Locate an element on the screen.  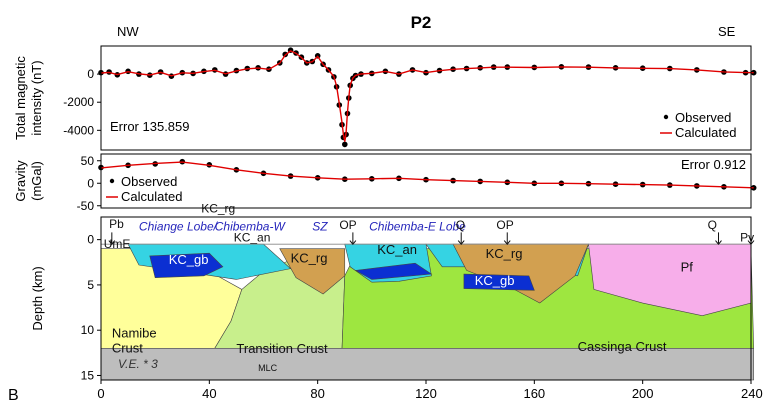
figure-title: P2 is located at coordinates (421, 22).